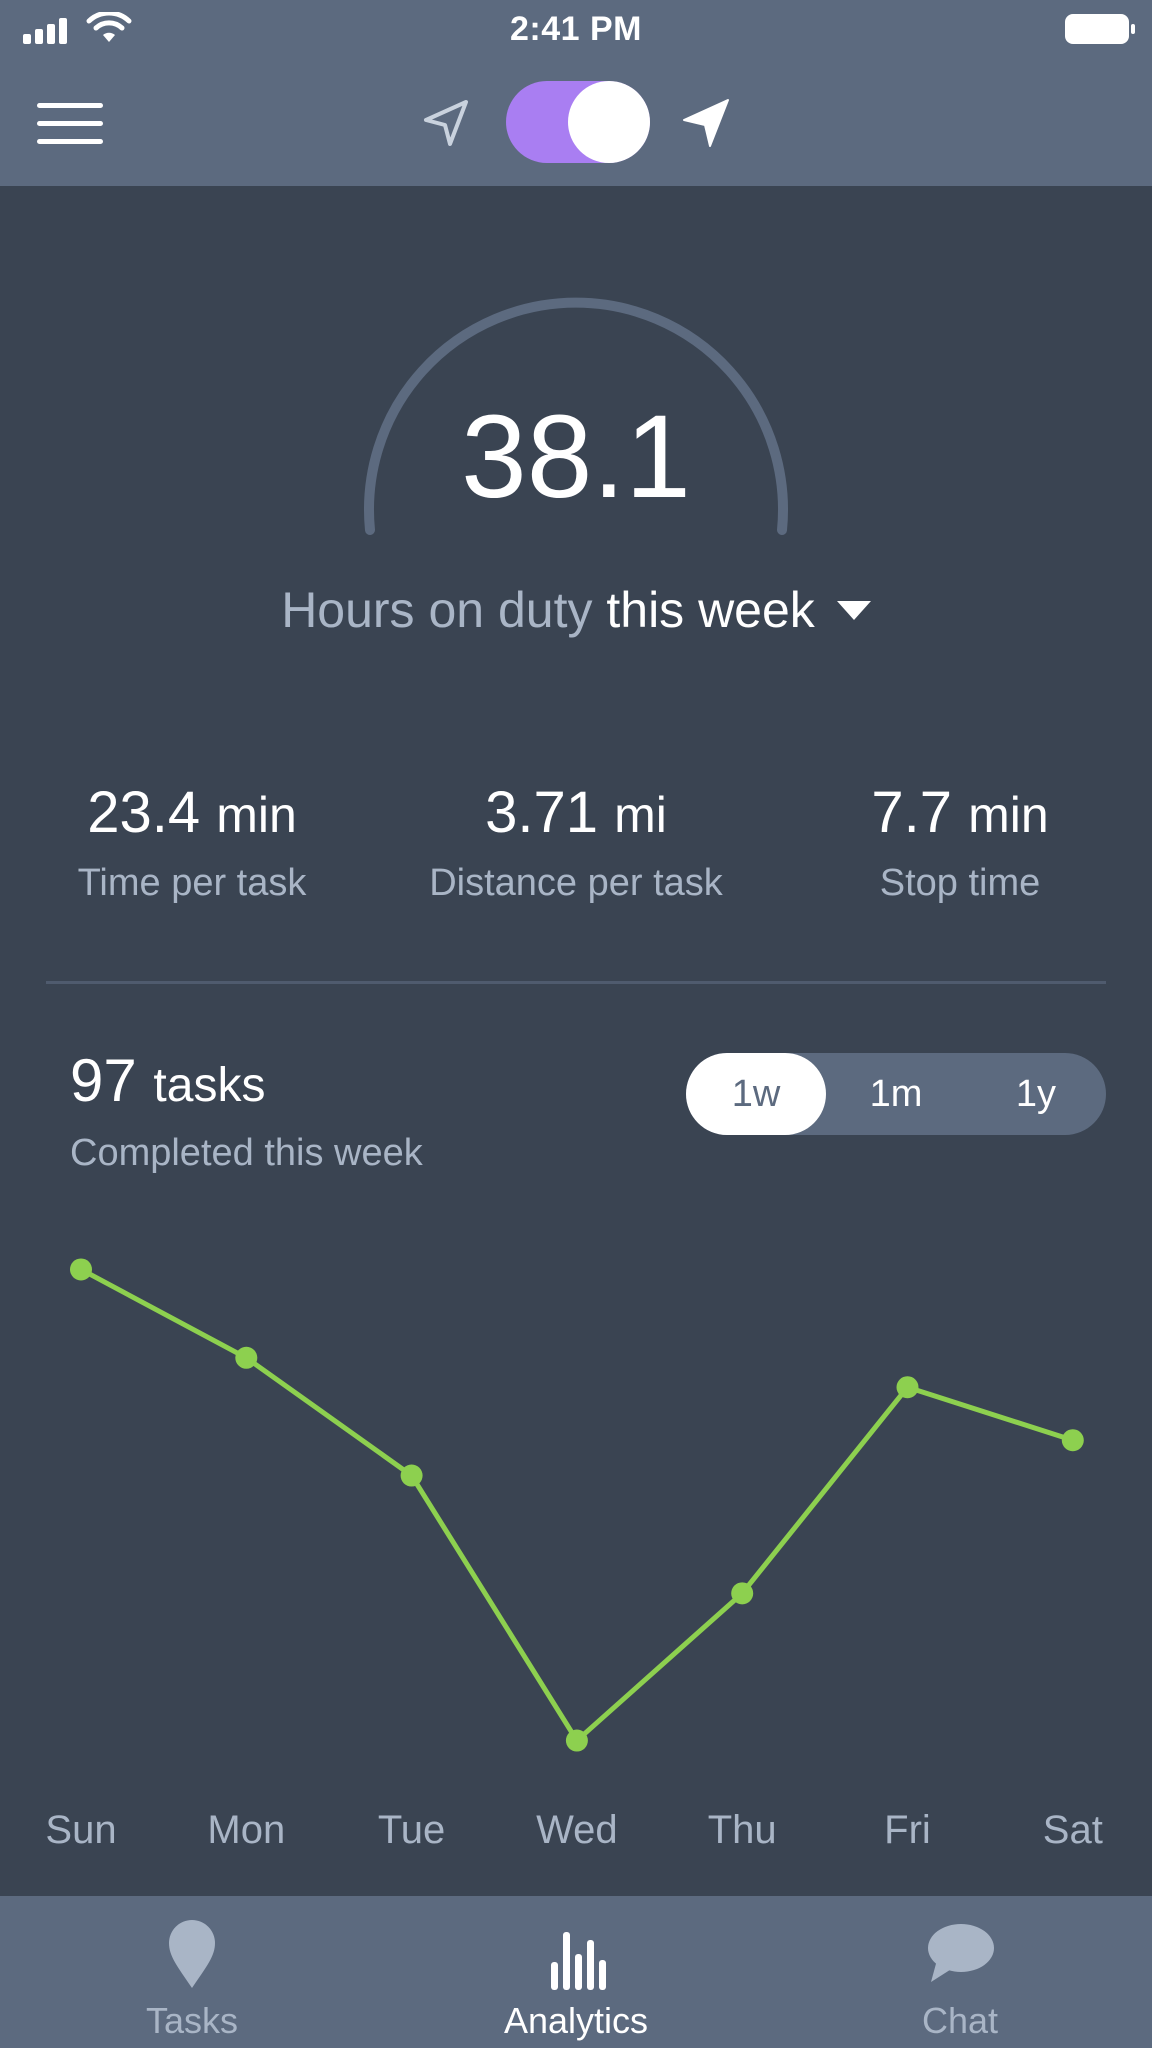  I want to click on map-pin-icon, so click(192, 1954).